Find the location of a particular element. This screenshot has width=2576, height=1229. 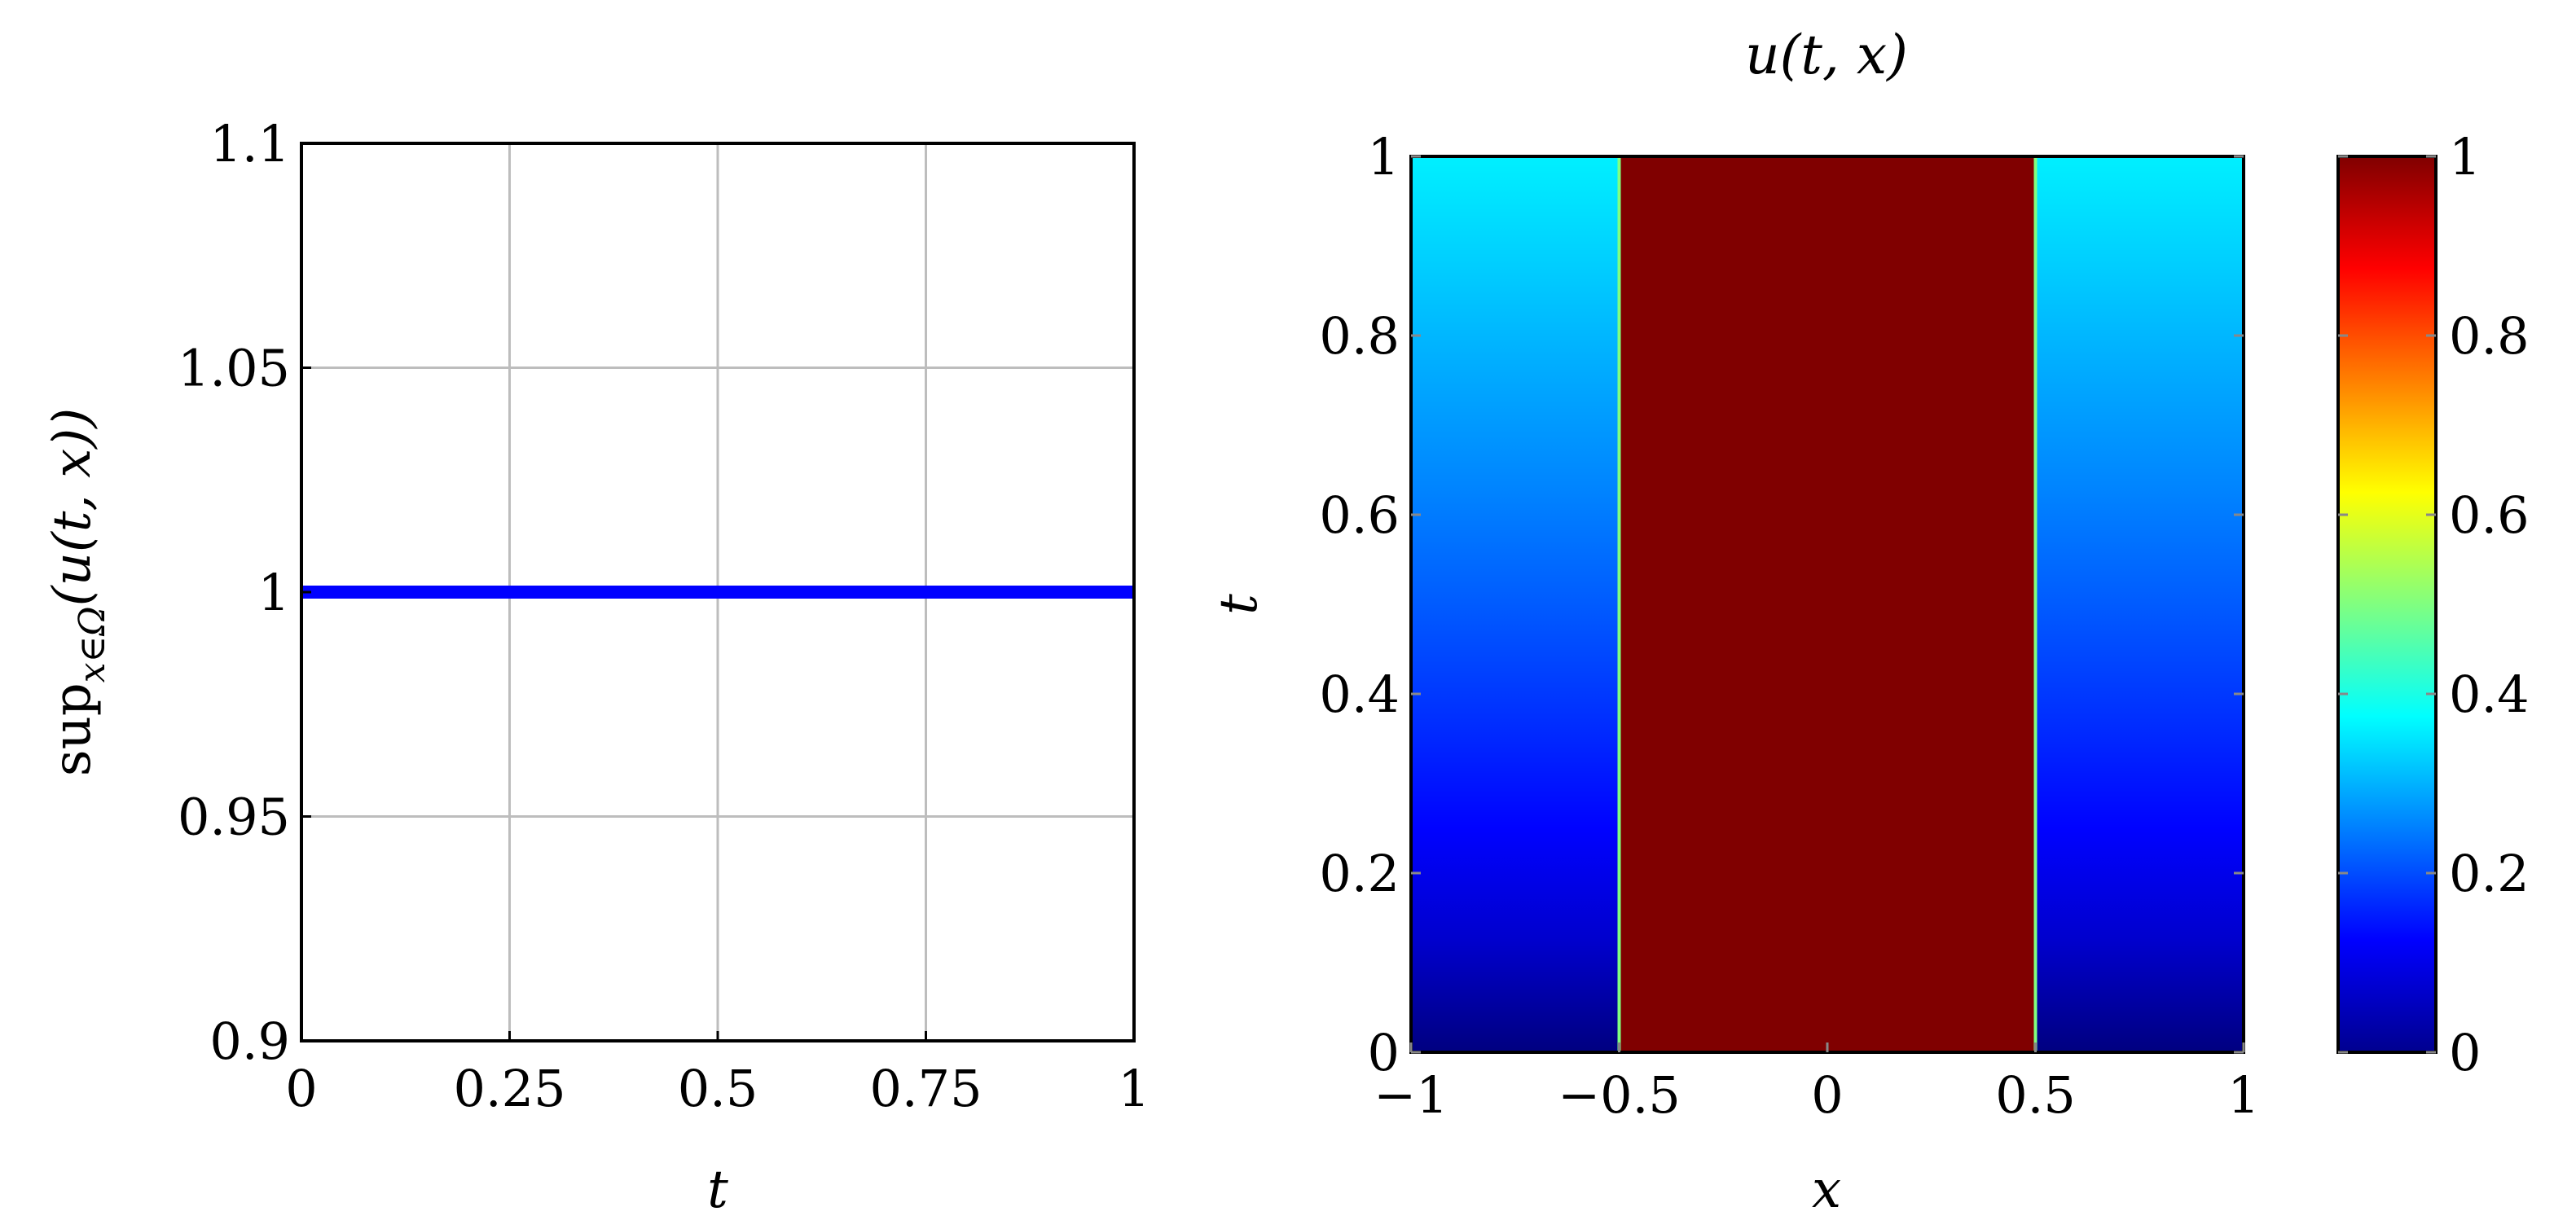

y-tick-label: 0.95 is located at coordinates (234, 817).